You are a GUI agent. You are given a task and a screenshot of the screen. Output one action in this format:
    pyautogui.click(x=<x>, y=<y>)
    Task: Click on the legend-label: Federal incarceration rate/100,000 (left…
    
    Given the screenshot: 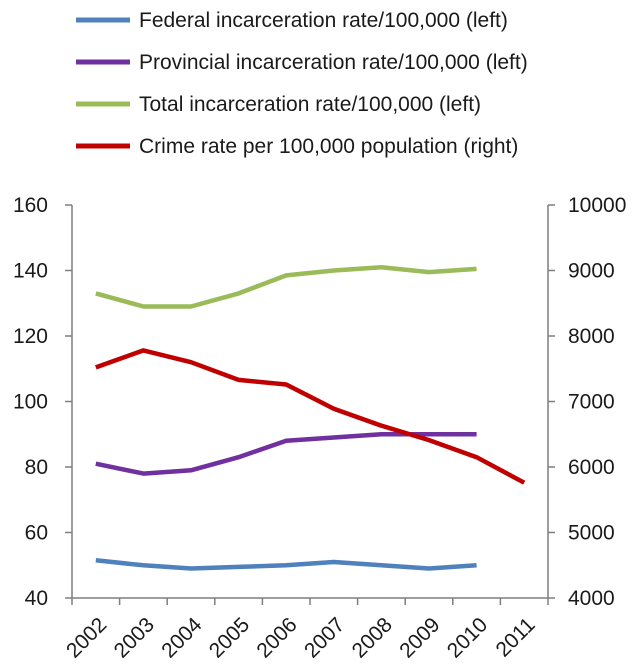 What is the action you would take?
    pyautogui.click(x=323, y=20)
    